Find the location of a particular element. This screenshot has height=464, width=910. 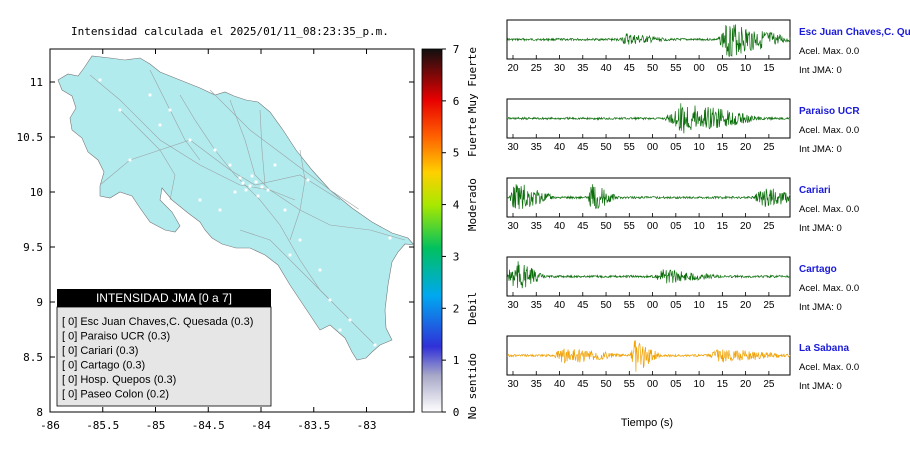

colorbar is located at coordinates (432, 230).